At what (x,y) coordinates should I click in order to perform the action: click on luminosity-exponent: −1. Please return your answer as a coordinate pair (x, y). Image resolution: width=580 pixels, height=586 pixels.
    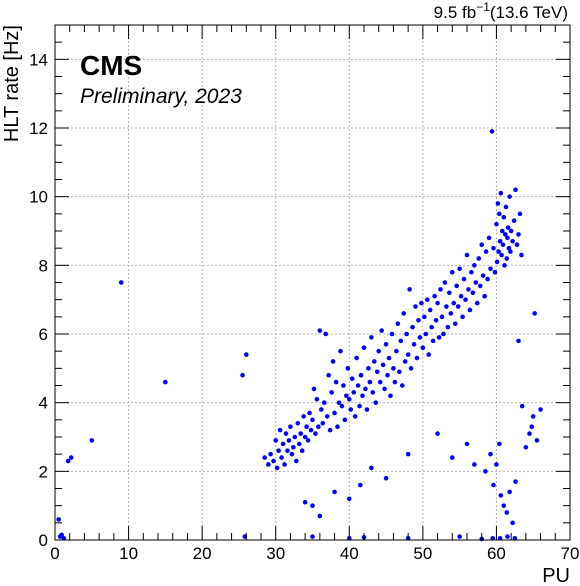
    Looking at the image, I should click on (483, 7).